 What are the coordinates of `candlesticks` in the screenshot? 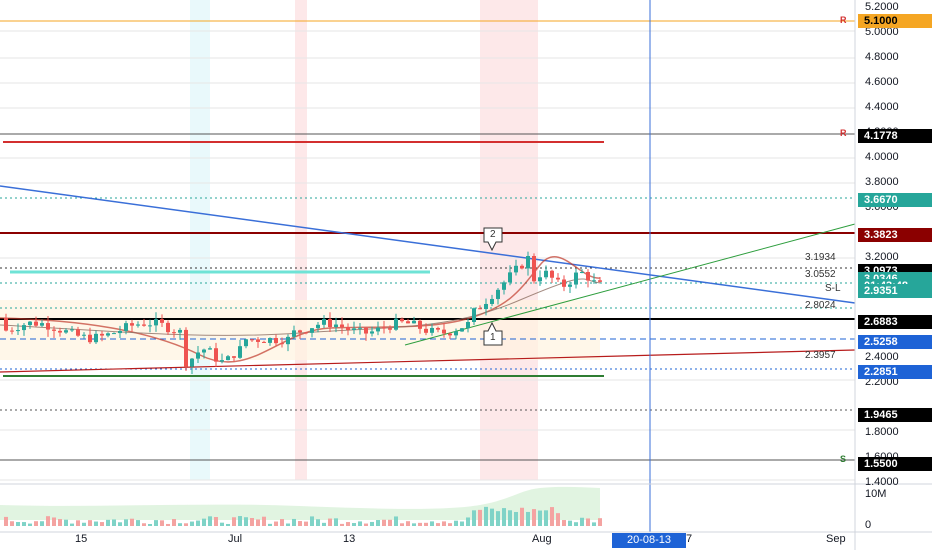 It's located at (303, 313).